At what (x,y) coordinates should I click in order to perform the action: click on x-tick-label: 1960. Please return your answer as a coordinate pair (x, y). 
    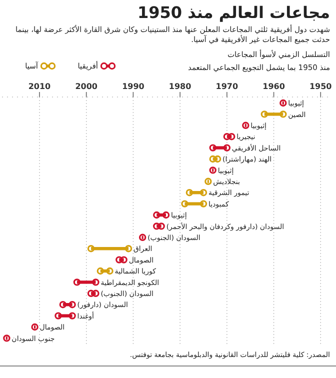
    Looking at the image, I should click on (274, 86).